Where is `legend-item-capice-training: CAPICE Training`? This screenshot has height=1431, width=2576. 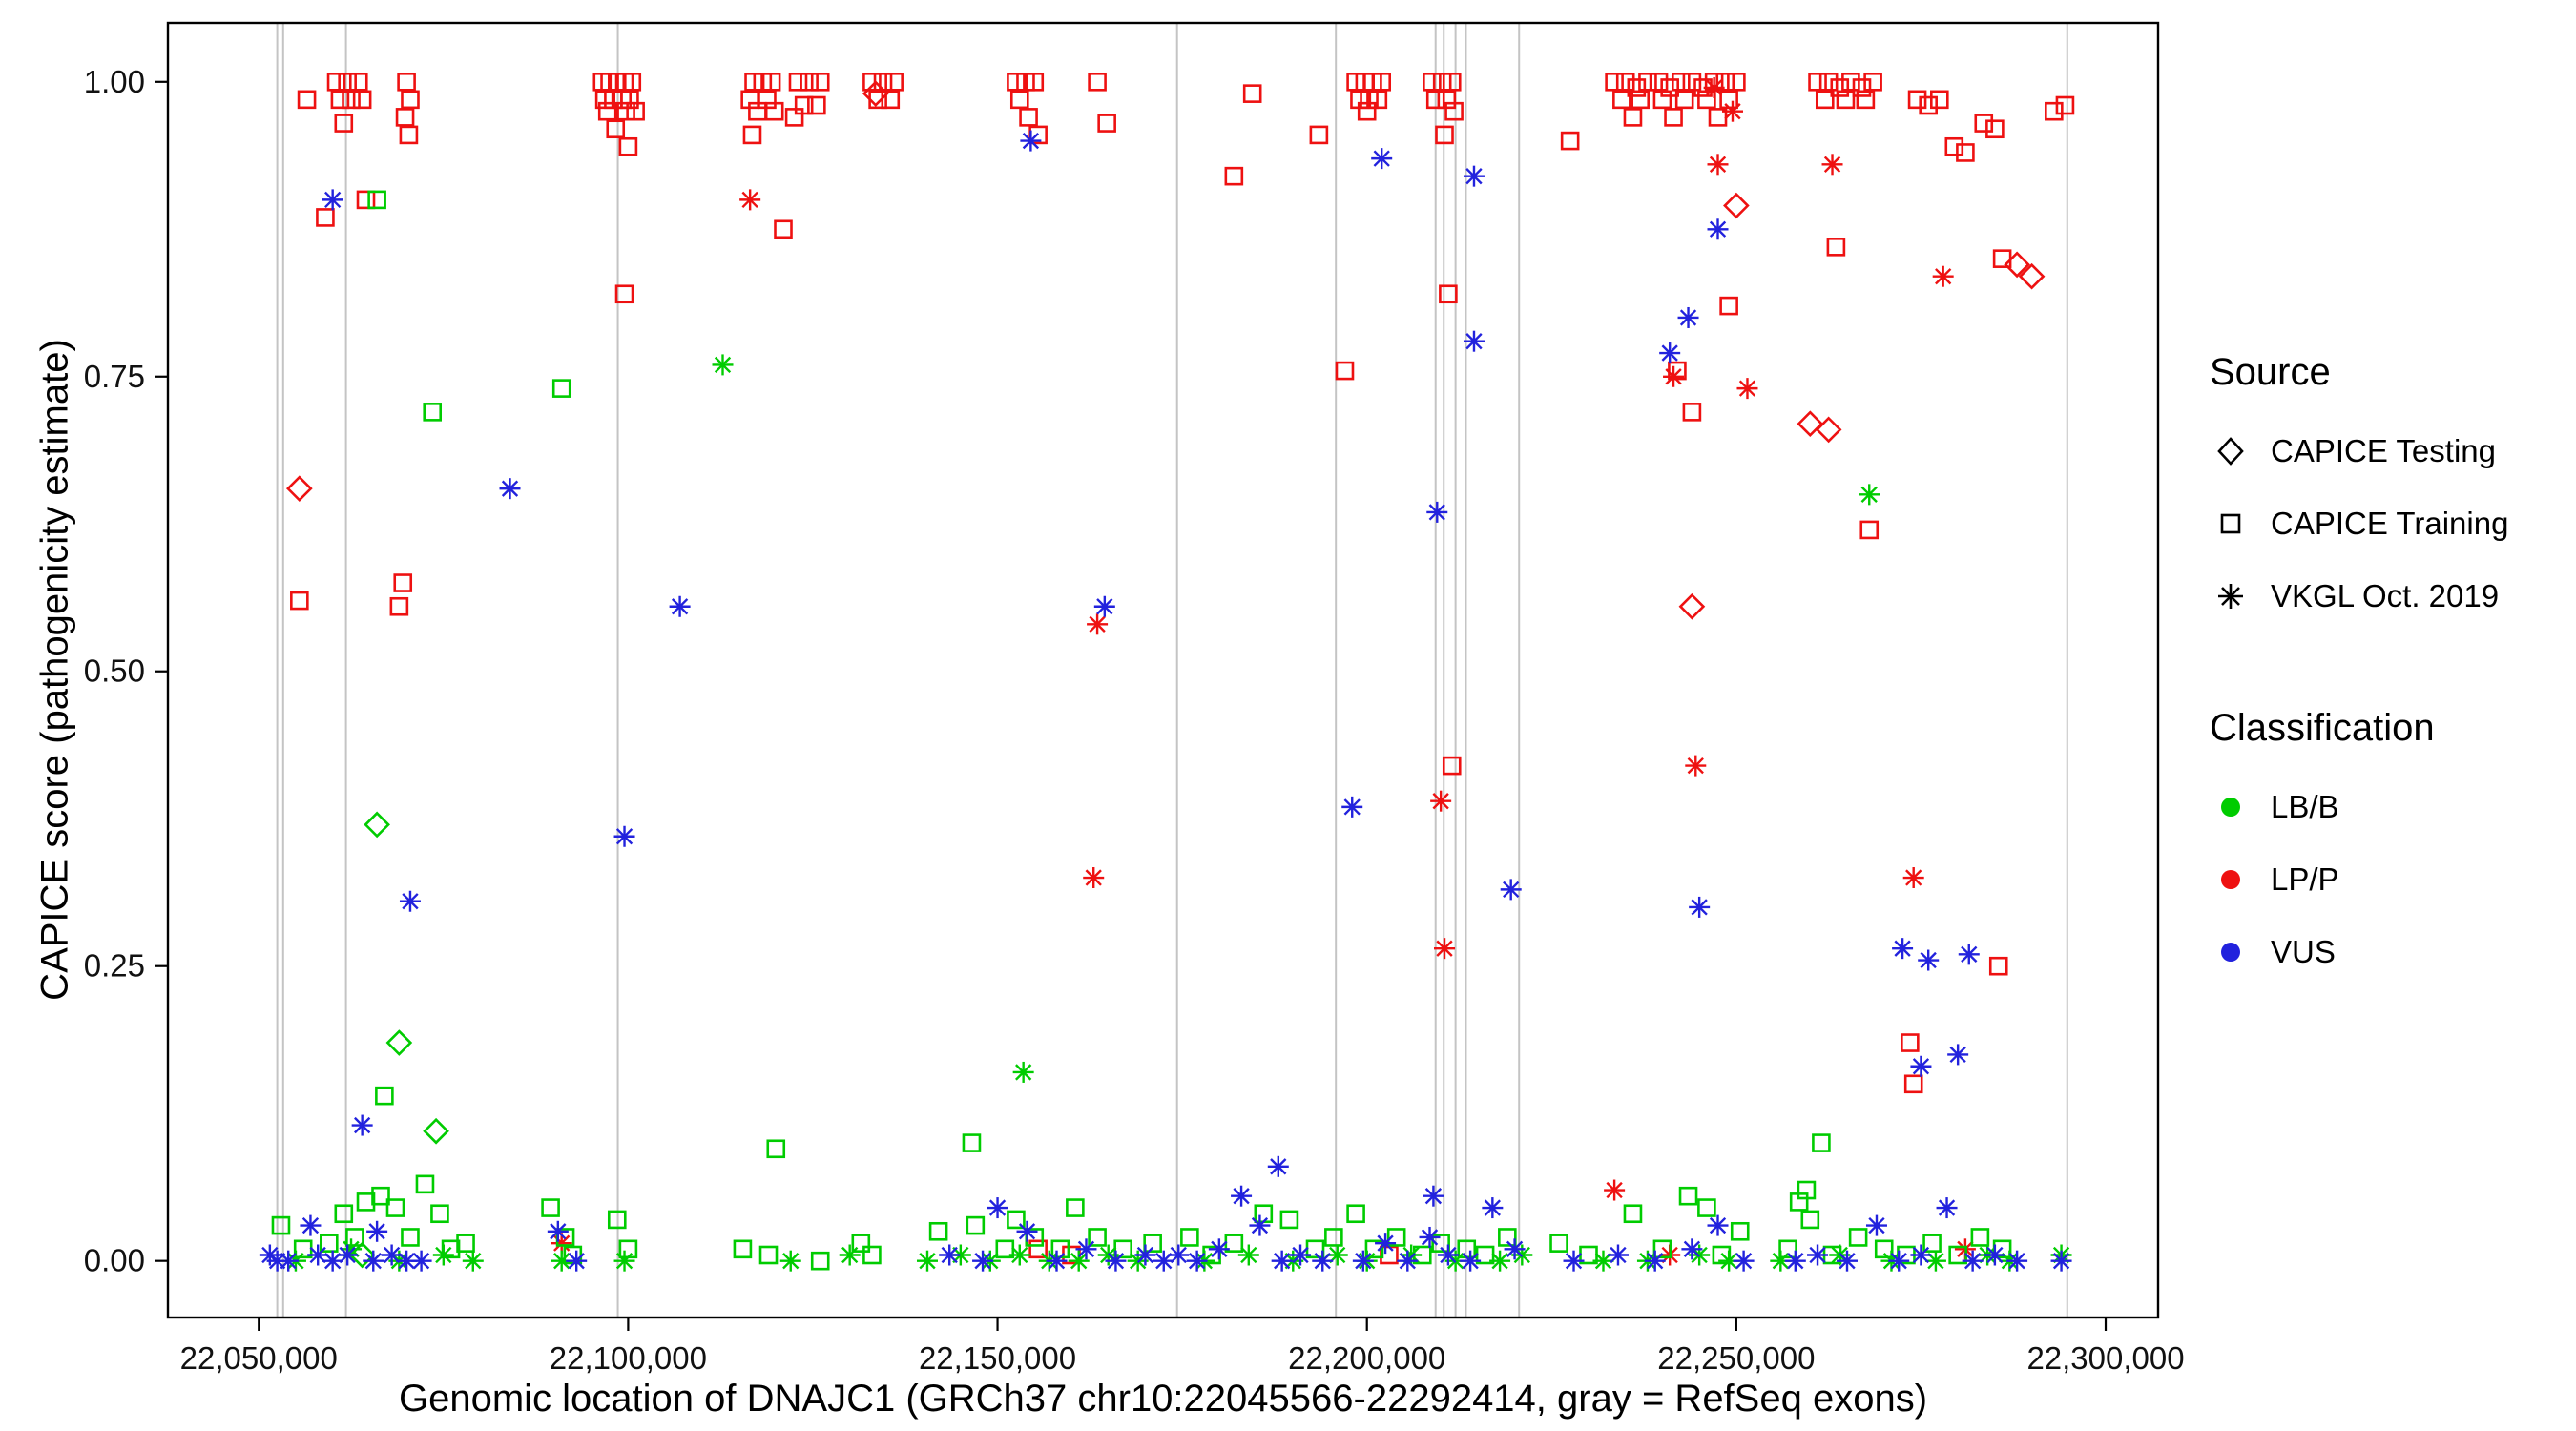
legend-item-capice-training: CAPICE Training is located at coordinates (2359, 523).